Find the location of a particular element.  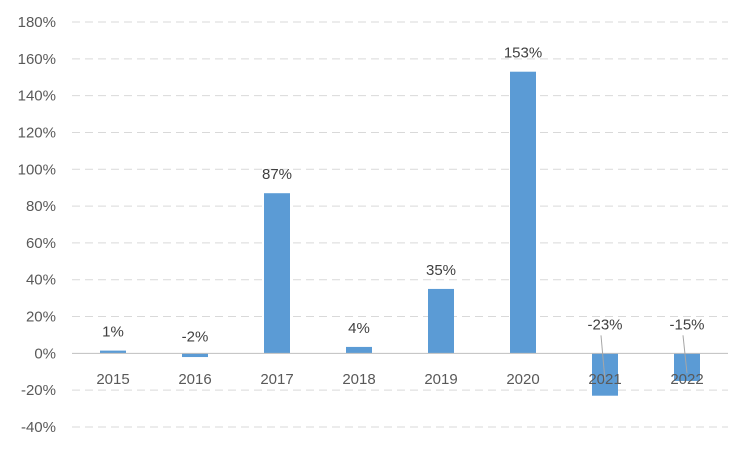

y-tick-label: 80% is located at coordinates (41, 206).